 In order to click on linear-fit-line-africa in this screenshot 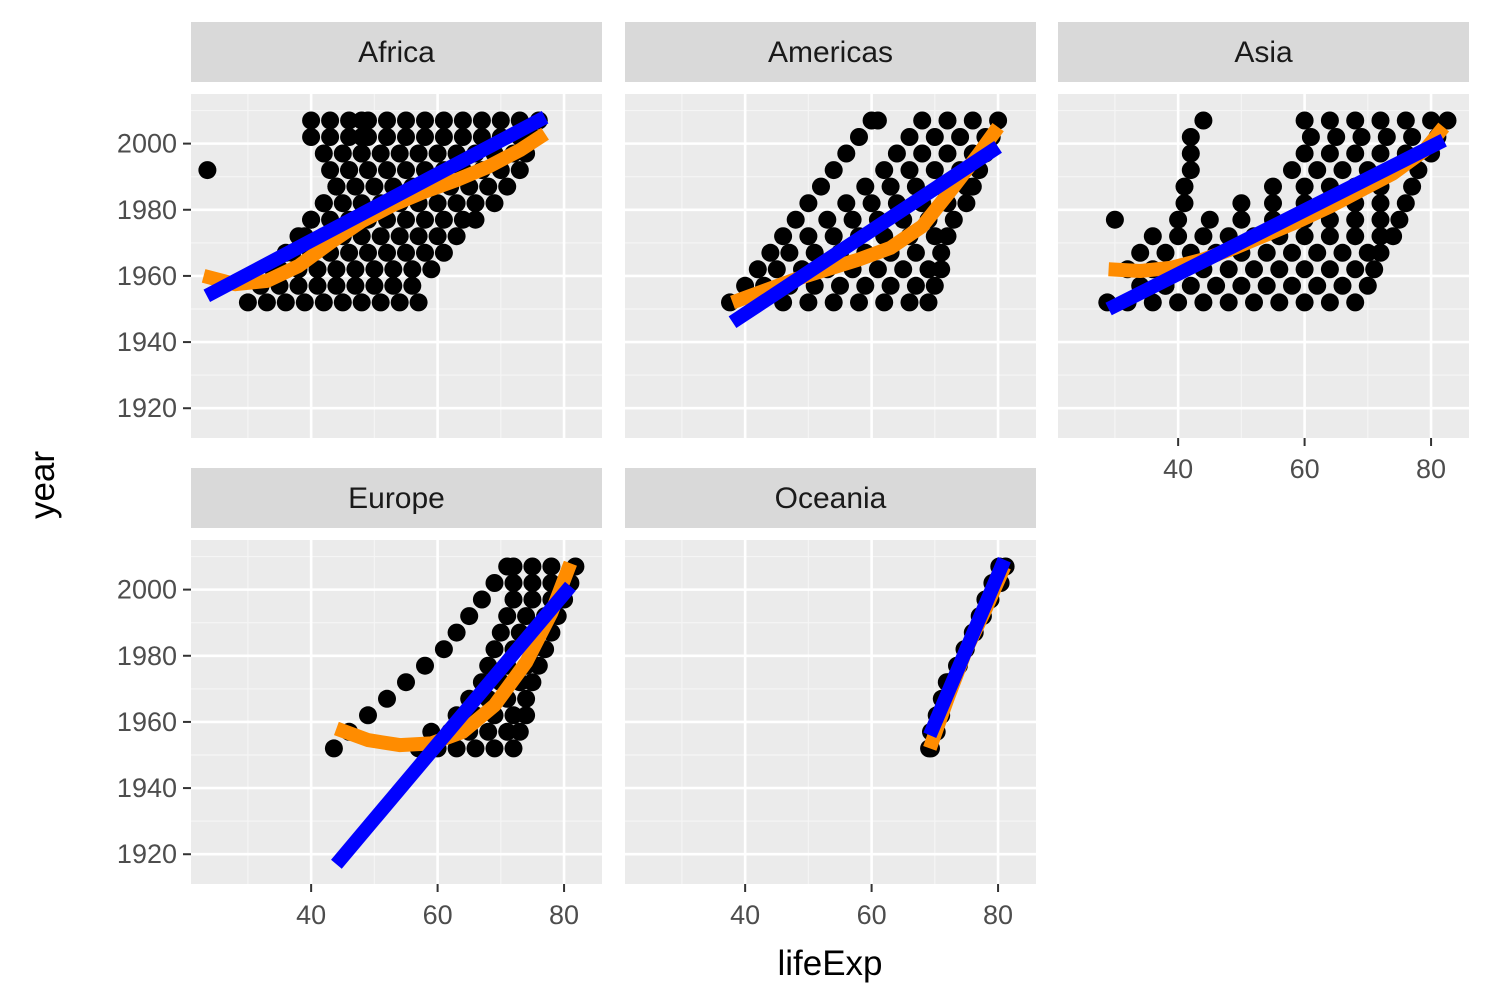, I will do `click(376, 206)`.